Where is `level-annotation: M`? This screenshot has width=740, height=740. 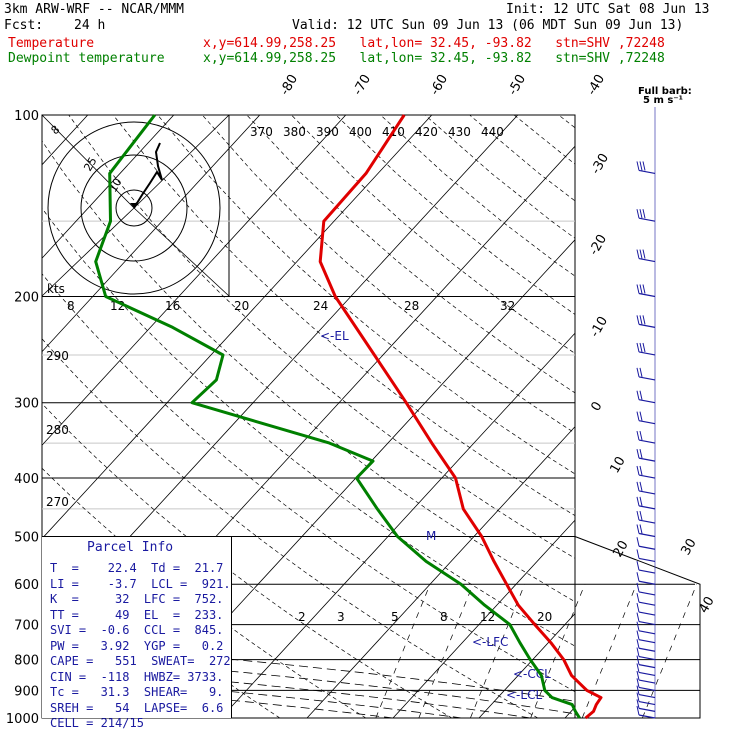 level-annotation: M is located at coordinates (431, 536).